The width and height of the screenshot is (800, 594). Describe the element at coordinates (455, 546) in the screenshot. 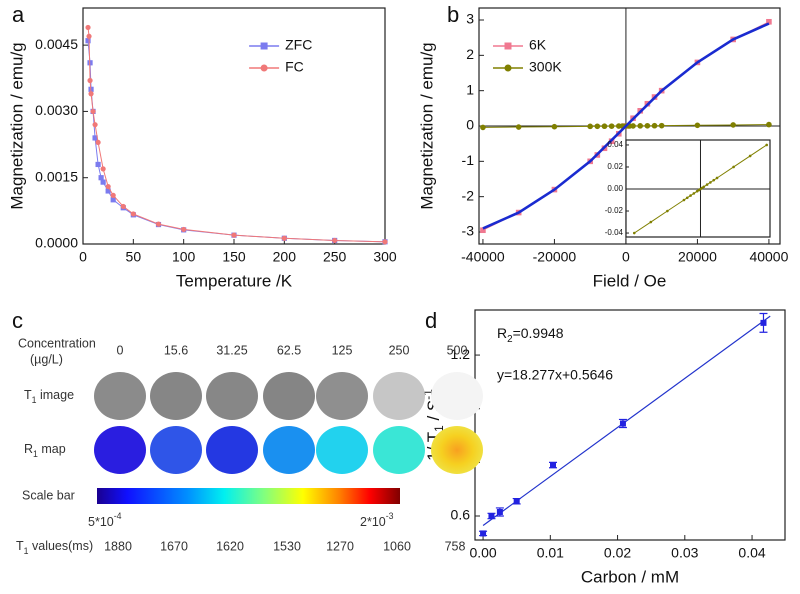

I see `t1-value: 758` at that location.